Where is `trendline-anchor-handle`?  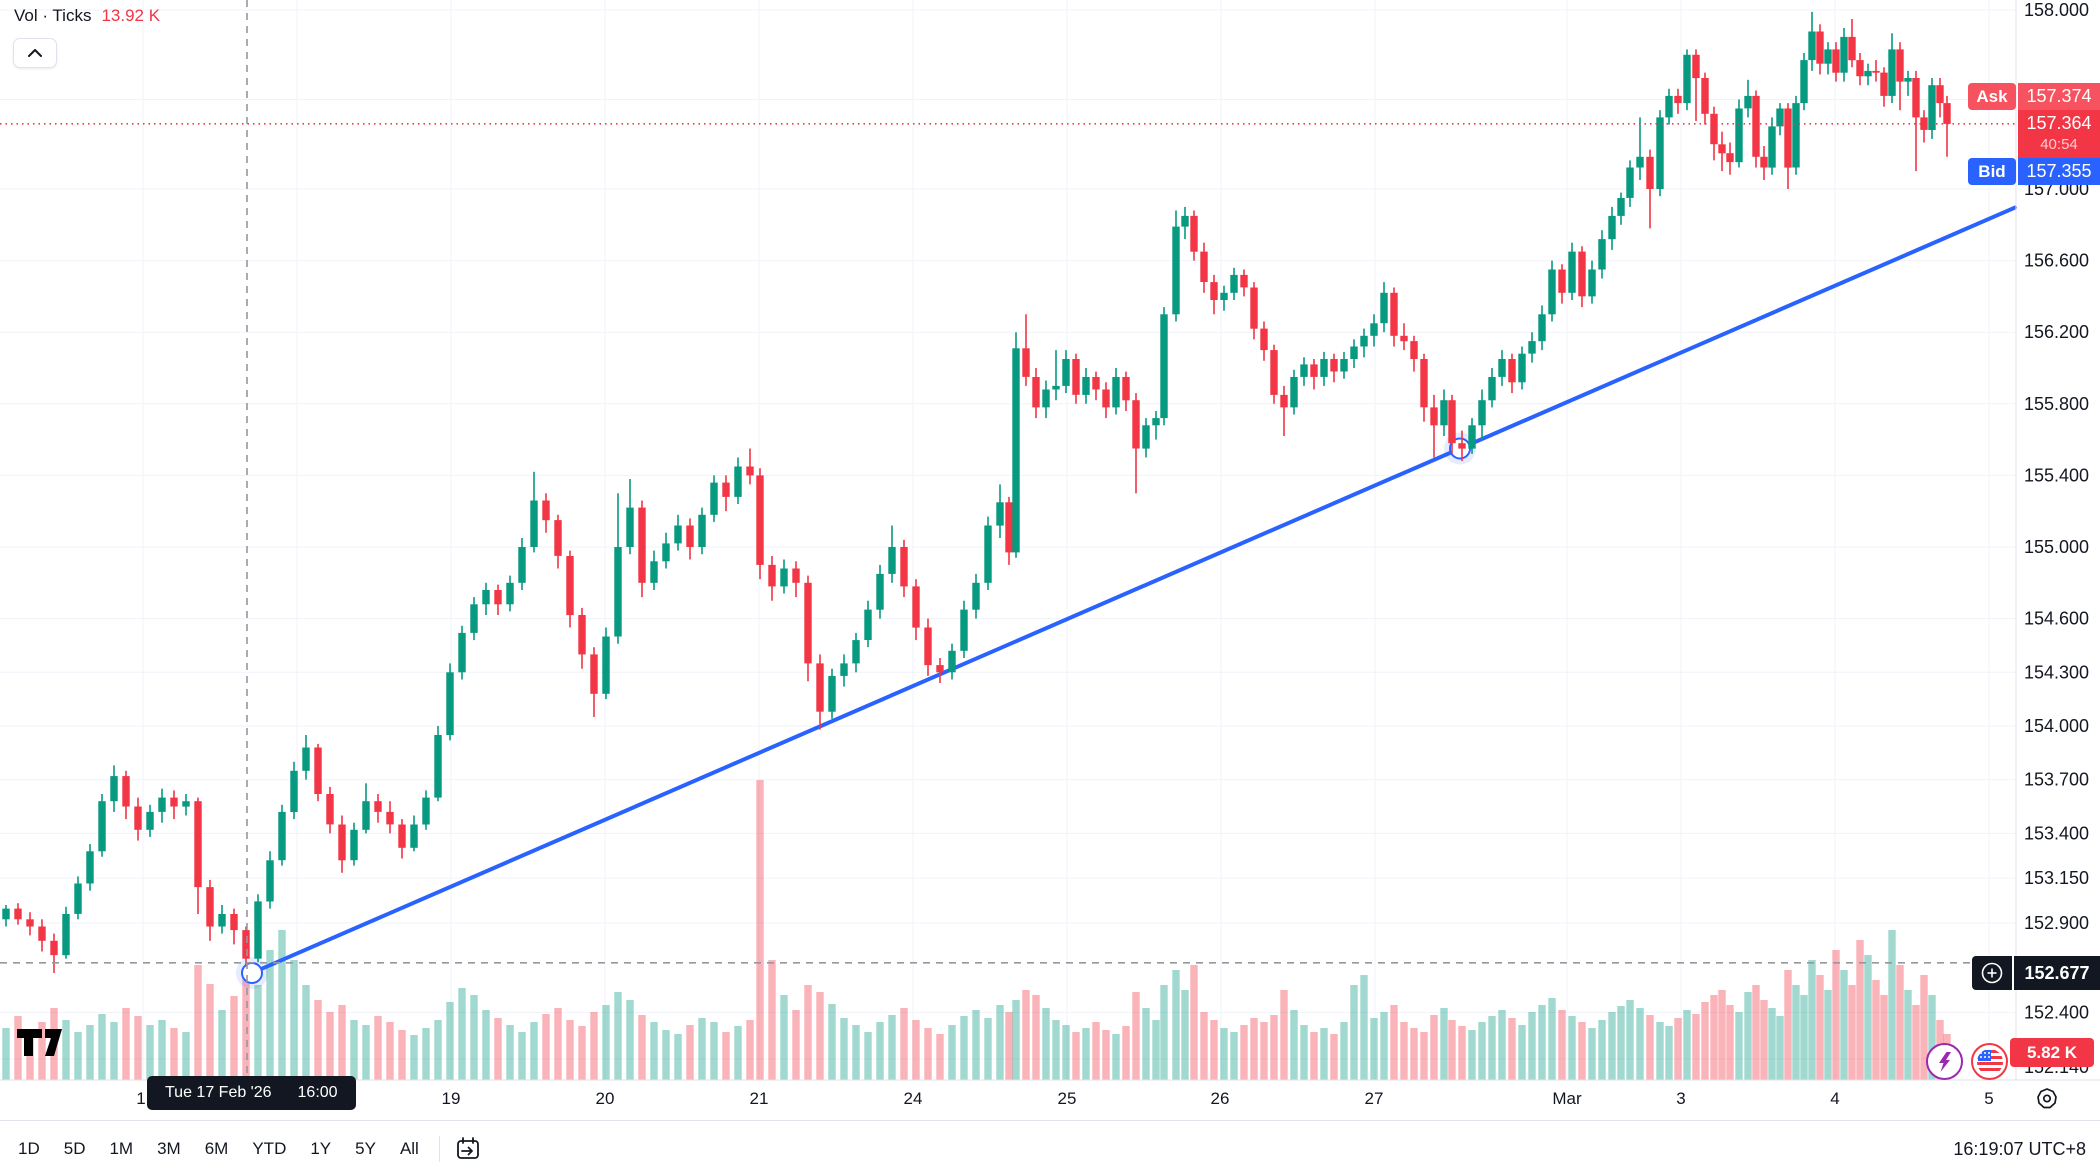 trendline-anchor-handle is located at coordinates (252, 973).